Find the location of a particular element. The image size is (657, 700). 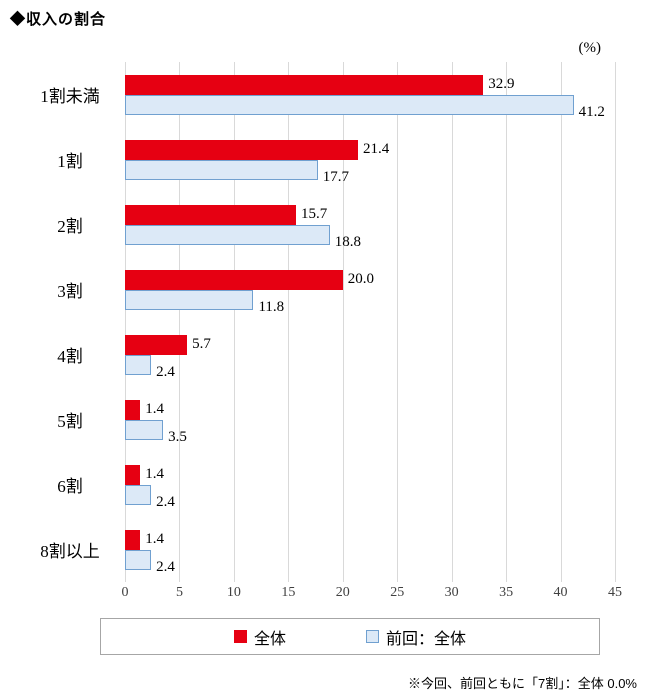

value-label: 17.7 is located at coordinates (335, 177).